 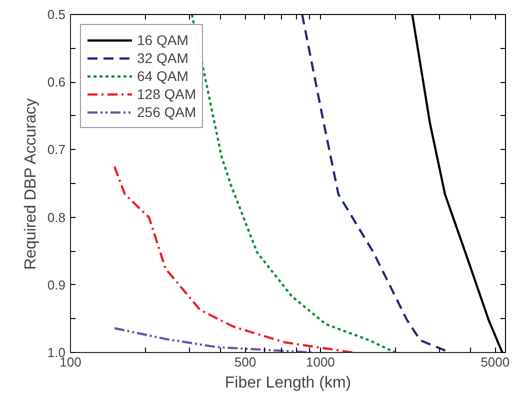 I want to click on y-tick-label: 0.6, so click(x=56, y=82).